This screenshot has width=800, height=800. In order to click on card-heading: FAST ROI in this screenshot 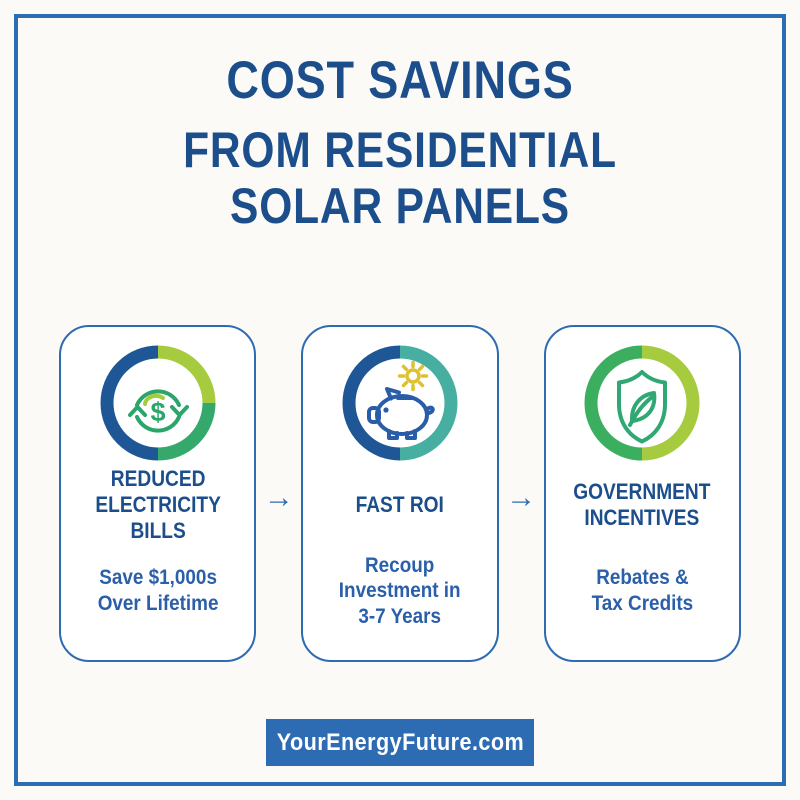, I will do `click(400, 505)`.